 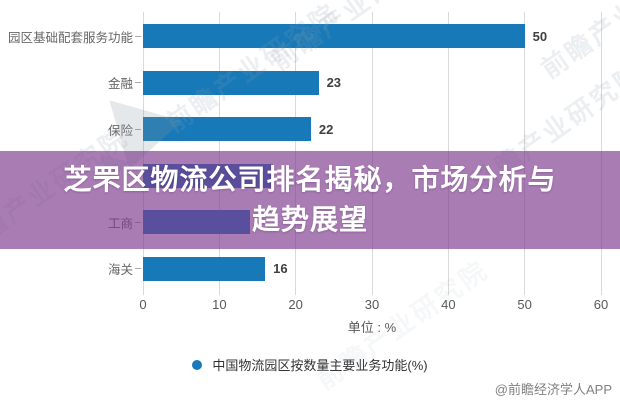 I want to click on x-tick-label: 20, so click(x=295, y=304).